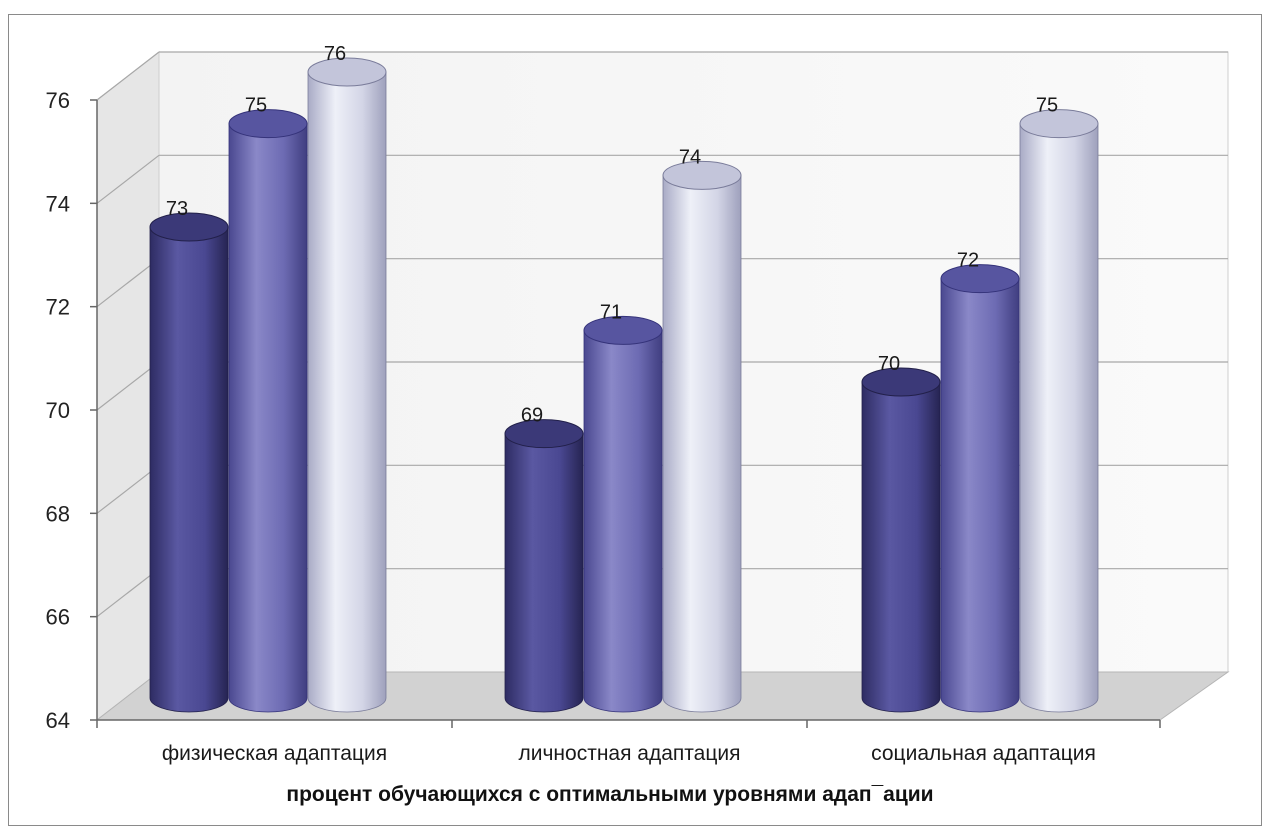 This screenshot has width=1270, height=839. Describe the element at coordinates (58, 513) in the screenshot. I see `y-tick-label: 68` at that location.